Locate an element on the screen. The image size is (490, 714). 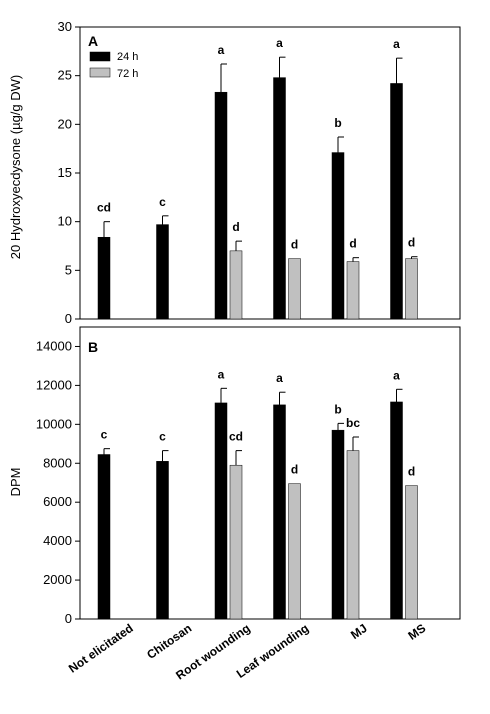
legend-swatch-24h is located at coordinates (100, 56).